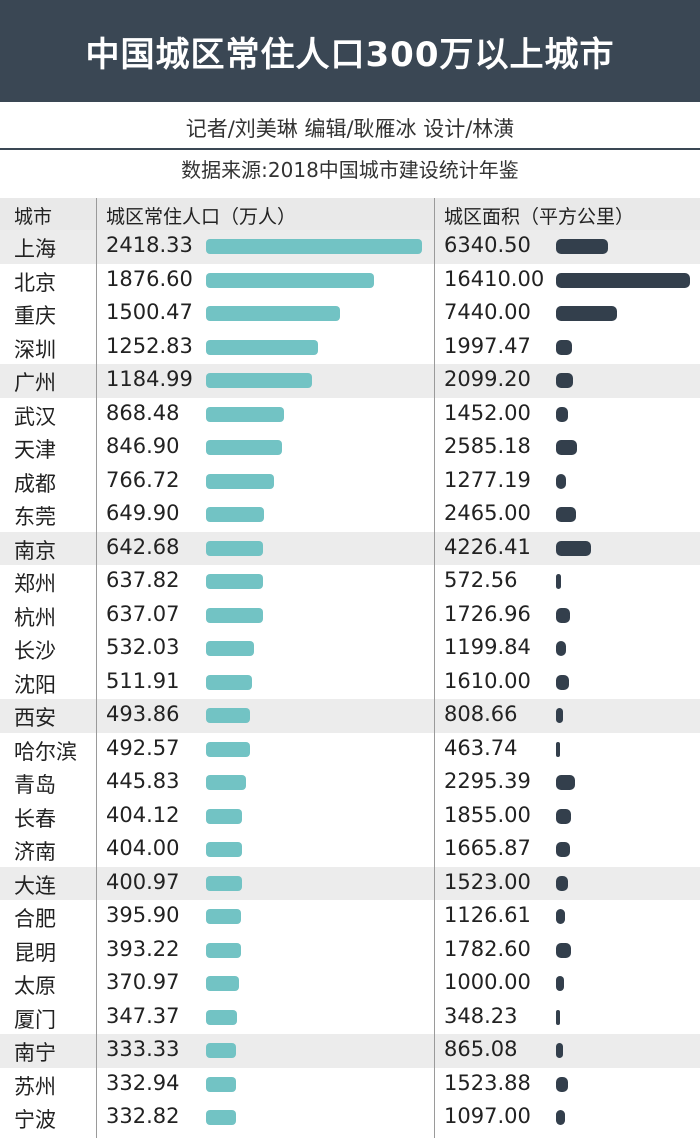 This screenshot has height=1138, width=700. I want to click on table-row: 大连 400.97 1523.00, so click(350, 883).